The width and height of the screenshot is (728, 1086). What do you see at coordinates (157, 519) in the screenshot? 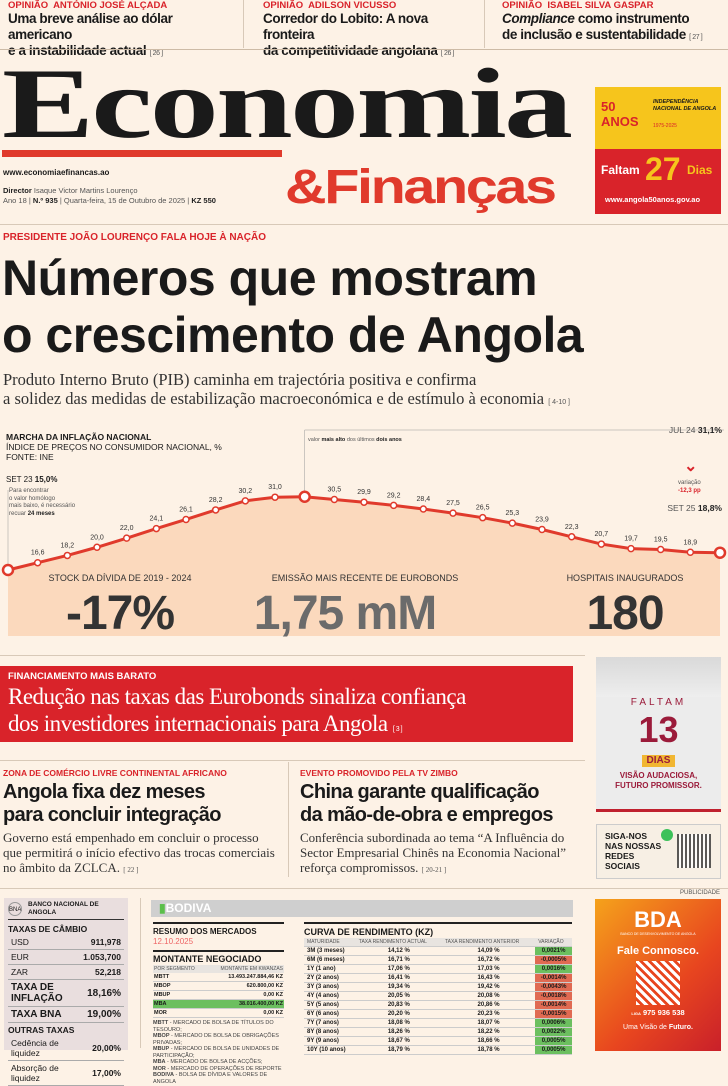
I see `data-label: 24,1` at bounding box center [157, 519].